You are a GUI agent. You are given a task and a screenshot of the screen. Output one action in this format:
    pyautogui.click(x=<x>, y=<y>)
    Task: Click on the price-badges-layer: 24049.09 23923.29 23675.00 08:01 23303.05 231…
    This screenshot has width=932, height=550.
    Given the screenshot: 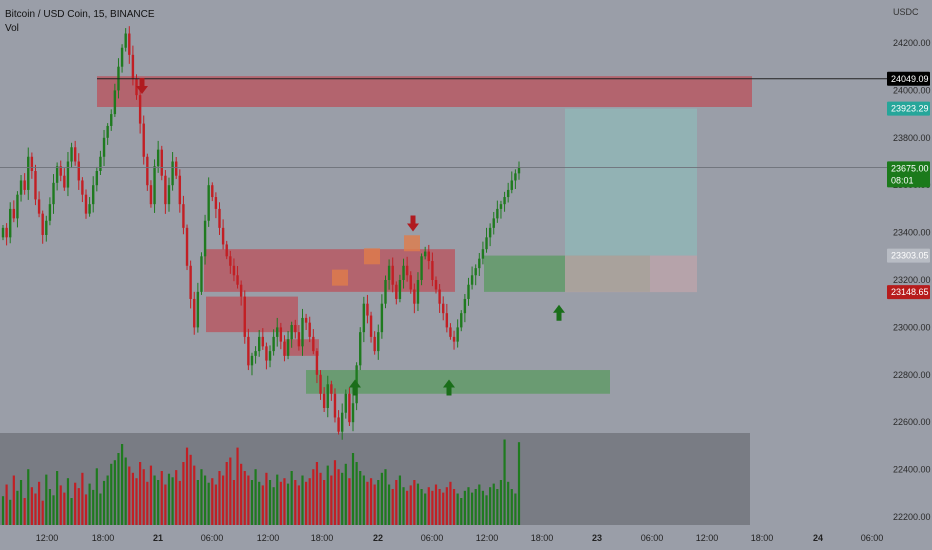 What is the action you would take?
    pyautogui.click(x=908, y=185)
    